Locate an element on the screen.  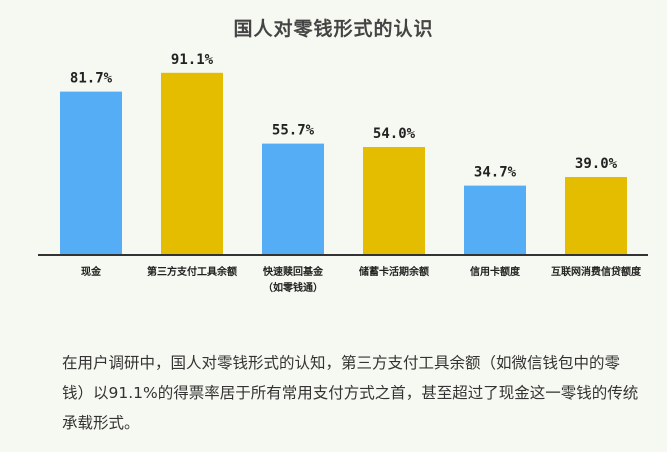
category-label: 储蓄卡活期余额 is located at coordinates (393, 271).